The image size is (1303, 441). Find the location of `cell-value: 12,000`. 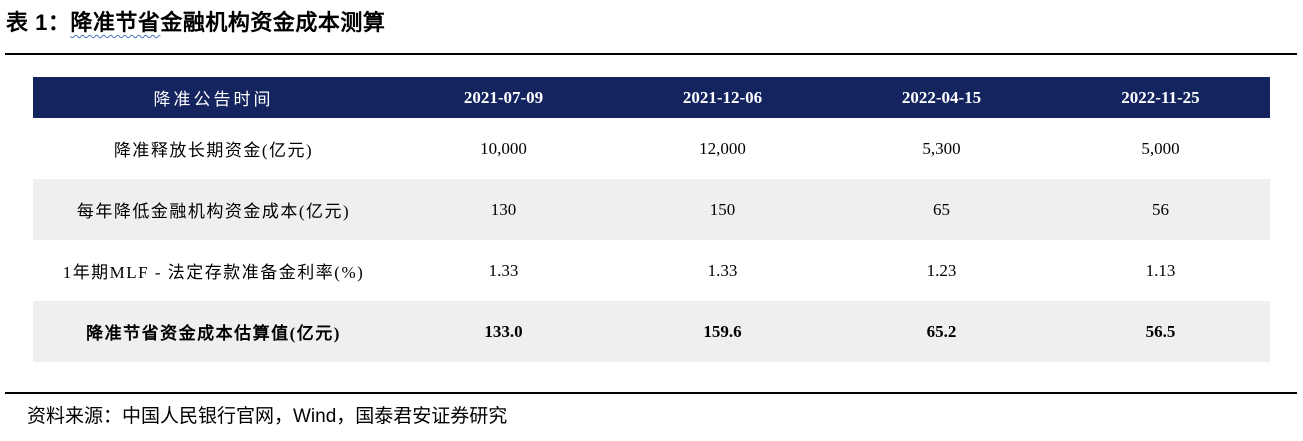

cell-value: 12,000 is located at coordinates (722, 148).